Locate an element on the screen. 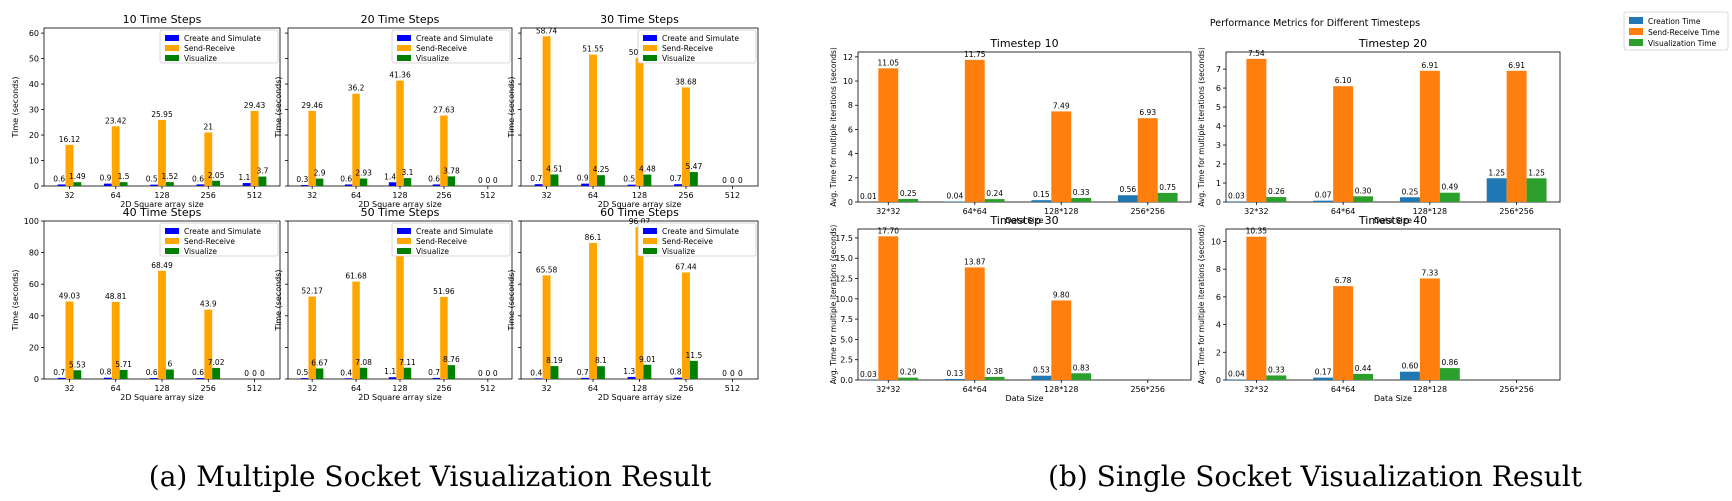 This screenshot has height=501, width=1732. data-label: 0.75 is located at coordinates (1167, 187).